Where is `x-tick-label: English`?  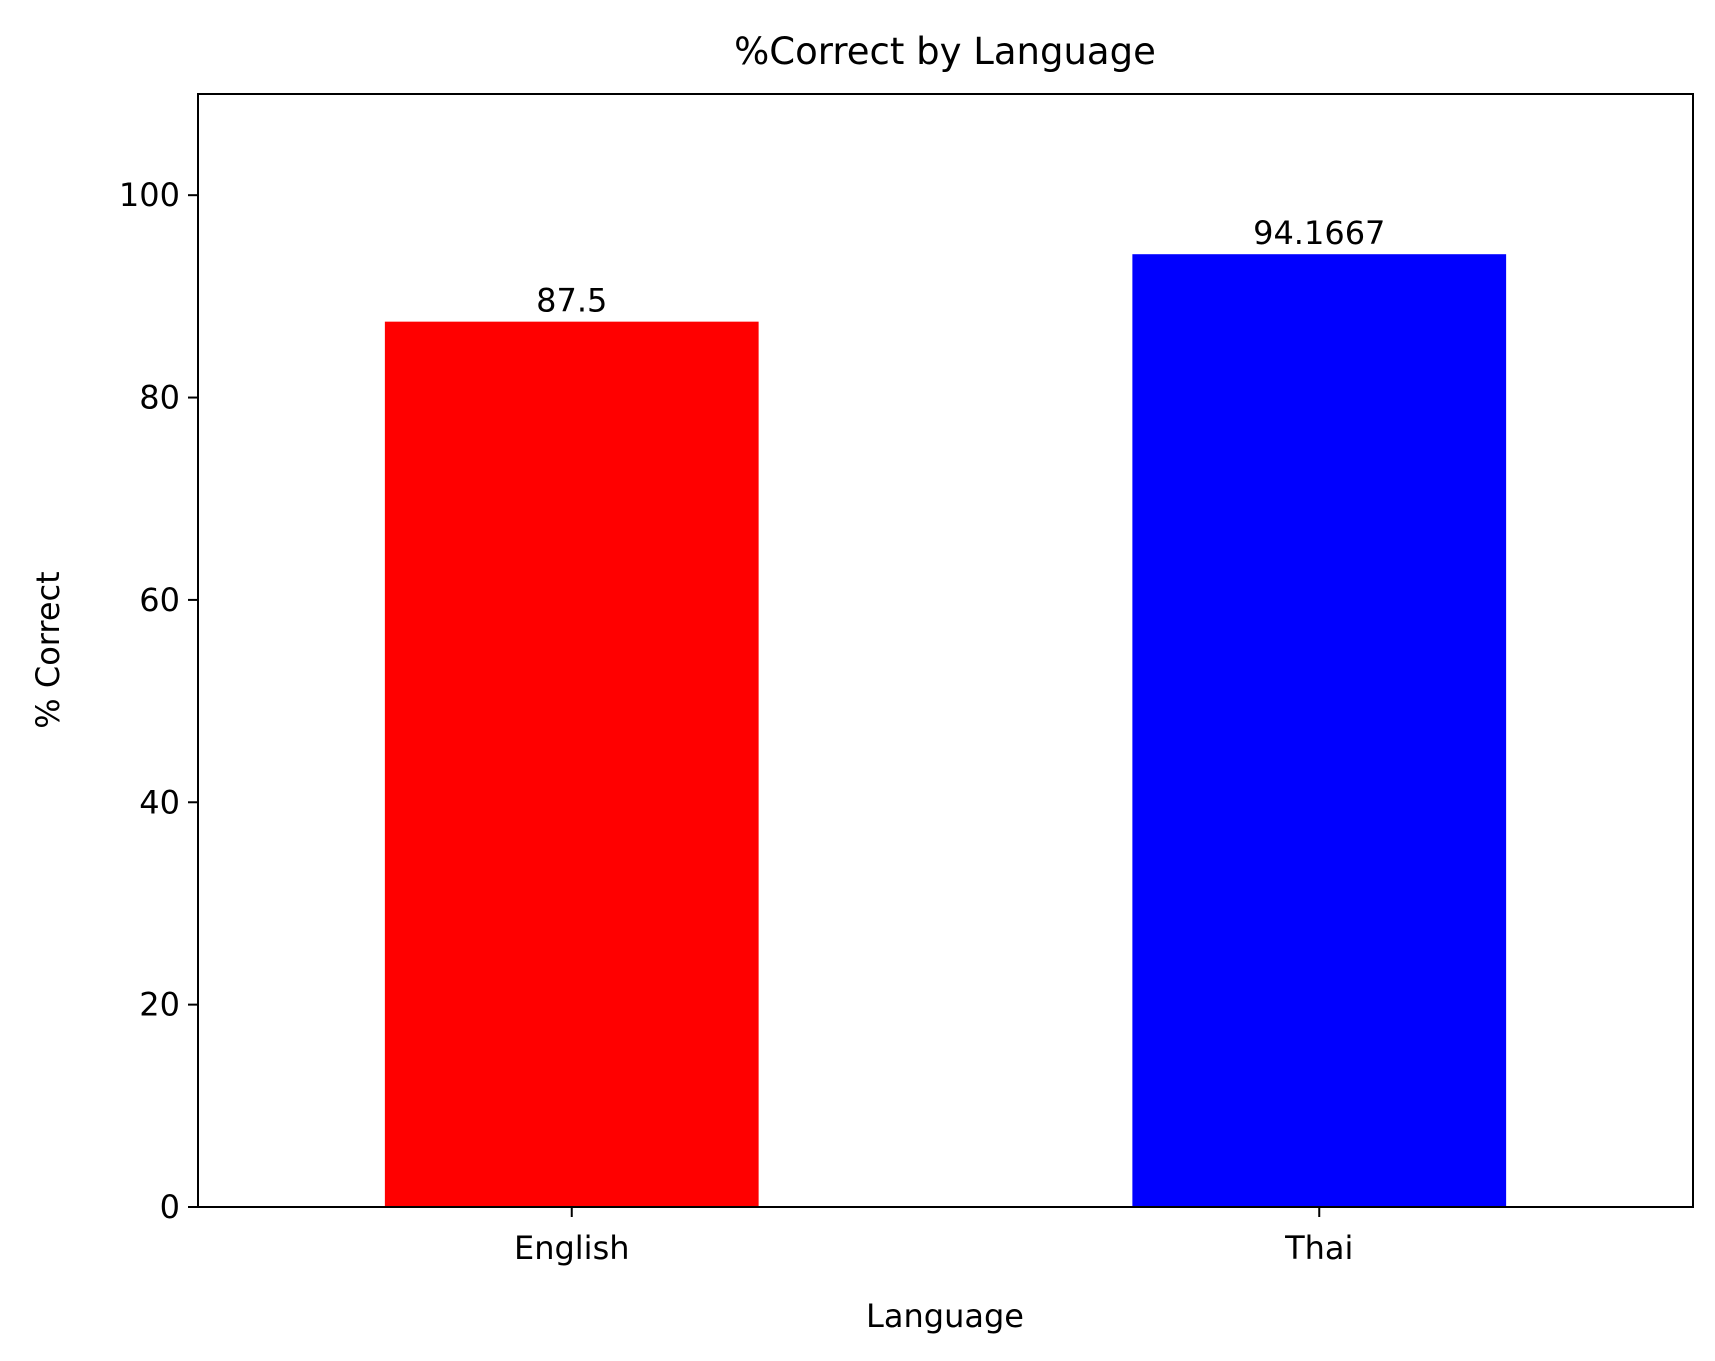
x-tick-label: English is located at coordinates (572, 1248).